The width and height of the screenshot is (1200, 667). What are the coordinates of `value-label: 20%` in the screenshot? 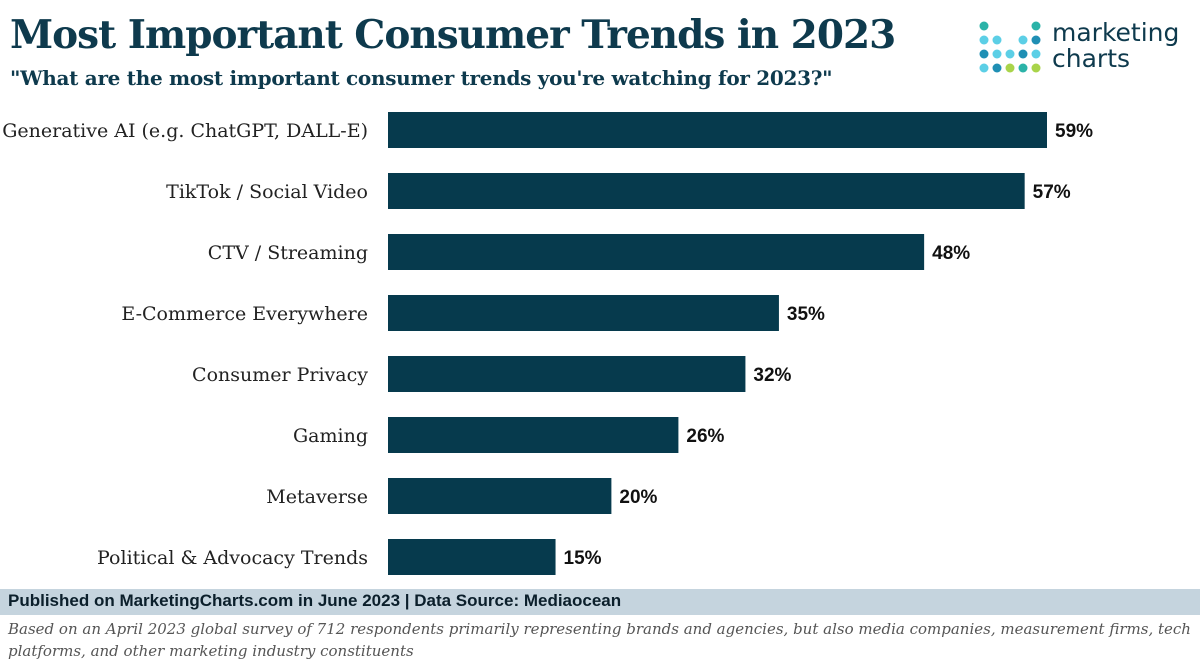 It's located at (638, 497).